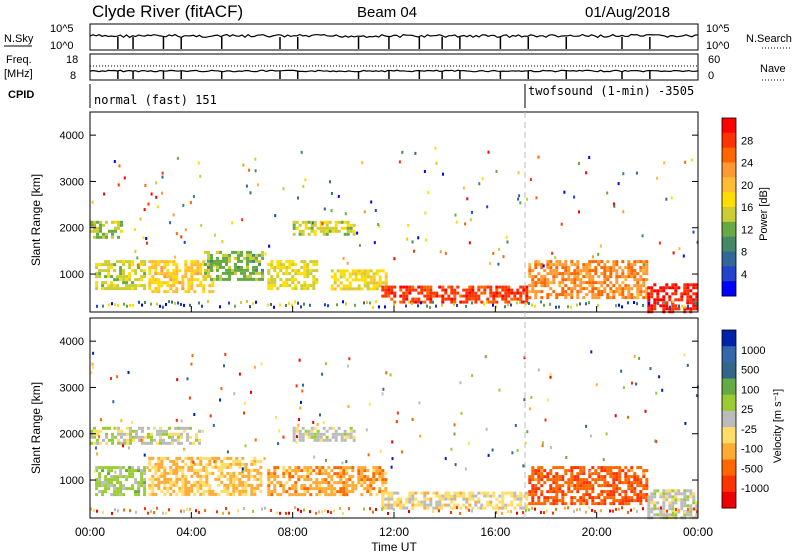 This screenshot has height=554, width=800. Describe the element at coordinates (36, 220) in the screenshot. I see `power-y-label: Slant Range [km]` at that location.